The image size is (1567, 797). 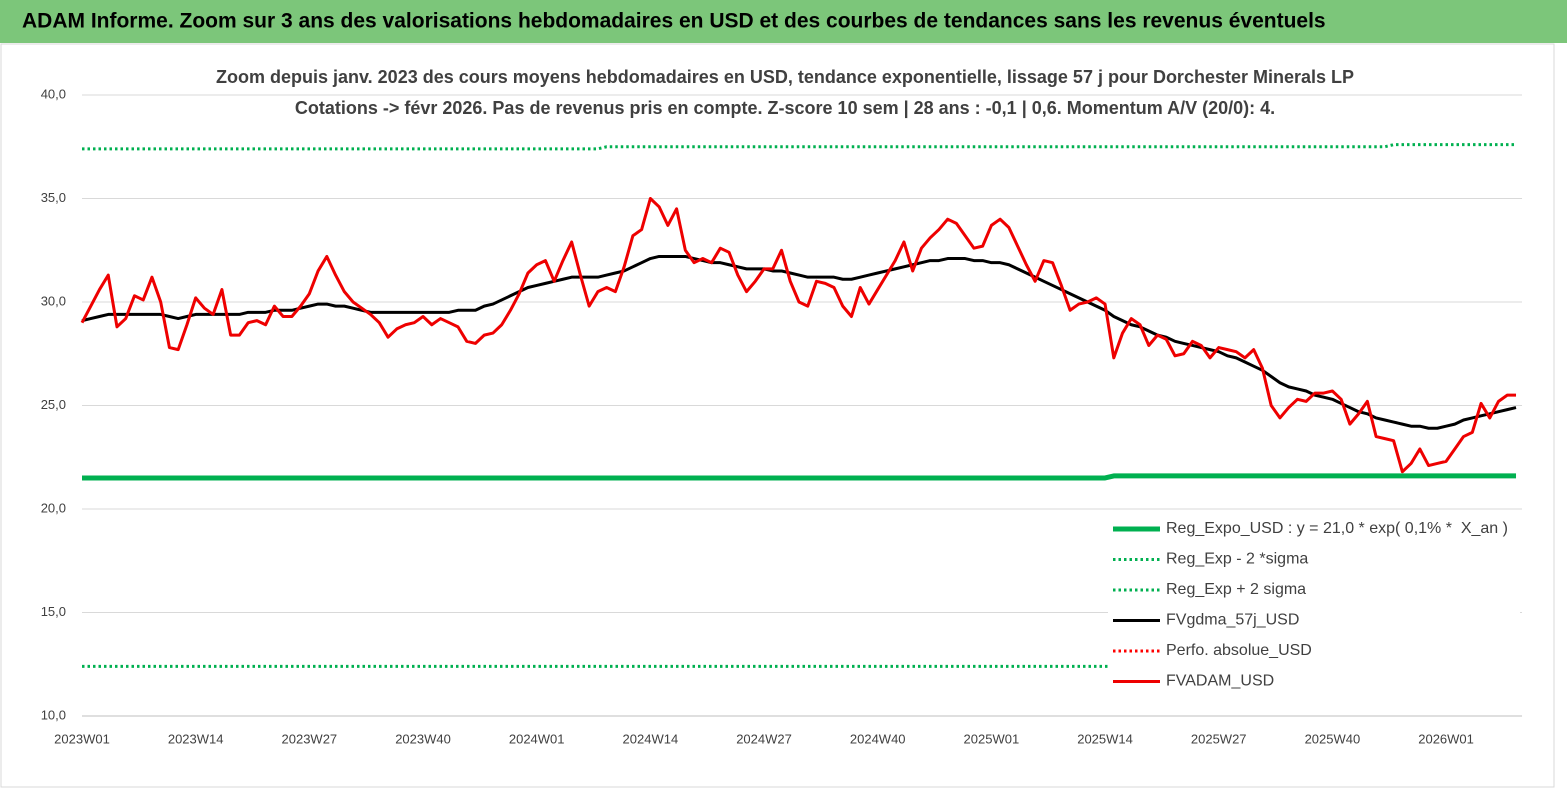 What do you see at coordinates (992, 738) in the screenshot?
I see `x-tick-label: 2025W01` at bounding box center [992, 738].